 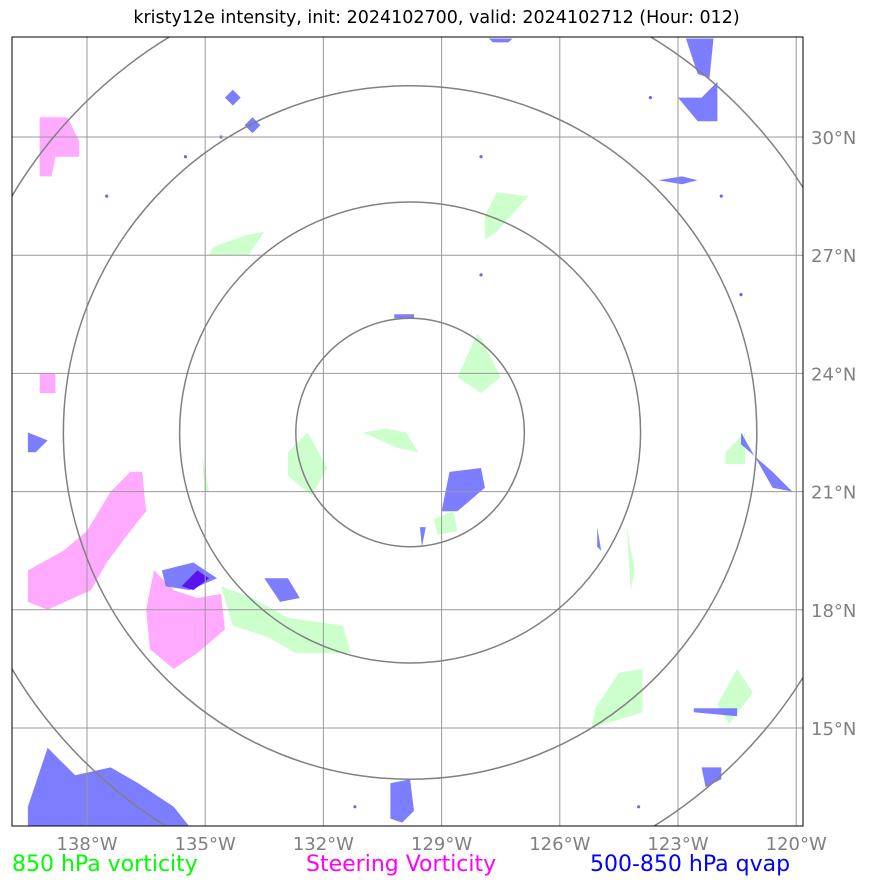 What do you see at coordinates (559, 842) in the screenshot?
I see `lon-tick-label: 126°W` at bounding box center [559, 842].